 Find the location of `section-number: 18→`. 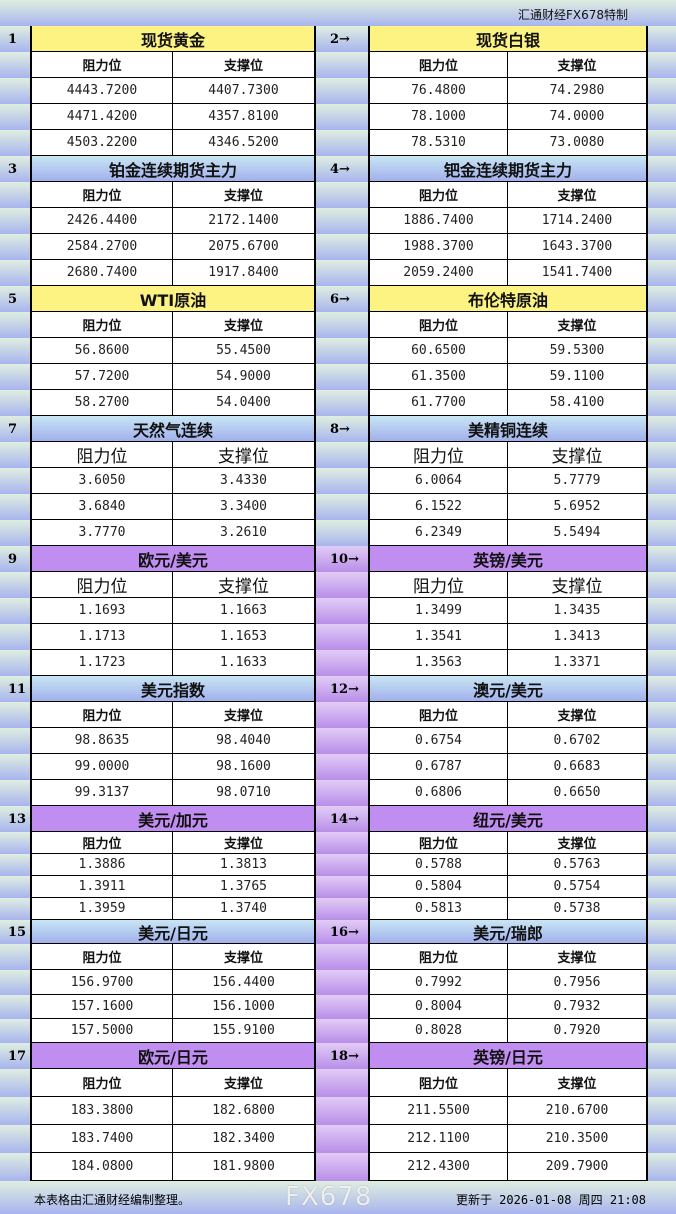

section-number: 18→ is located at coordinates (344, 1056).